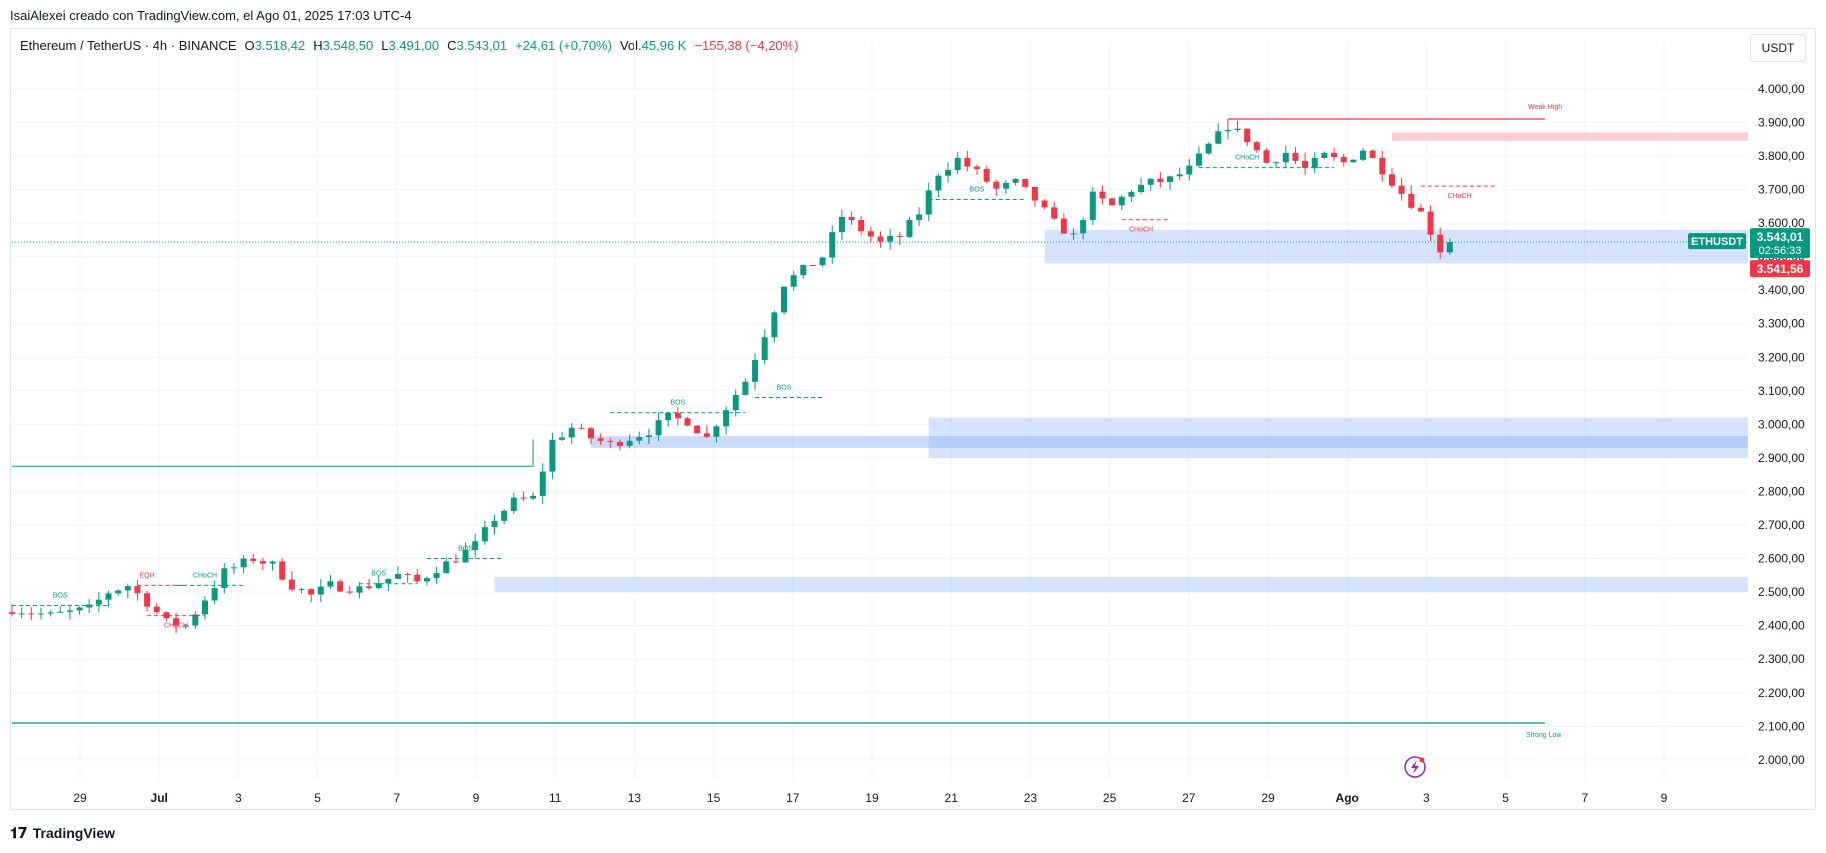 This screenshot has height=853, width=1826. I want to click on tradingview-logo-icon: 𝟏7, so click(19, 833).